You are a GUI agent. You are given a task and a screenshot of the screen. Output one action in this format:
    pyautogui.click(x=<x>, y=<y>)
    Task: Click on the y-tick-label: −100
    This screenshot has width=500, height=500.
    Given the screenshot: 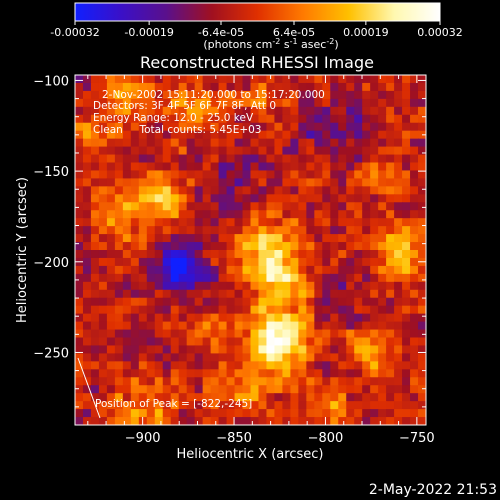 What is the action you would take?
    pyautogui.click(x=51, y=81)
    